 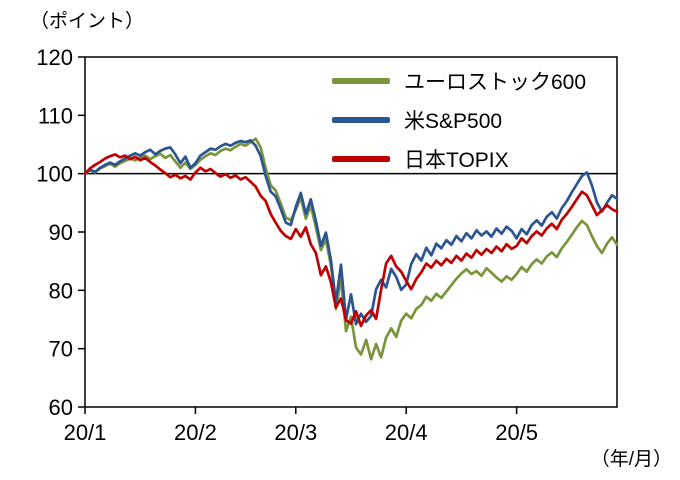 I want to click on x-tick-label: 20/1, so click(x=85, y=432).